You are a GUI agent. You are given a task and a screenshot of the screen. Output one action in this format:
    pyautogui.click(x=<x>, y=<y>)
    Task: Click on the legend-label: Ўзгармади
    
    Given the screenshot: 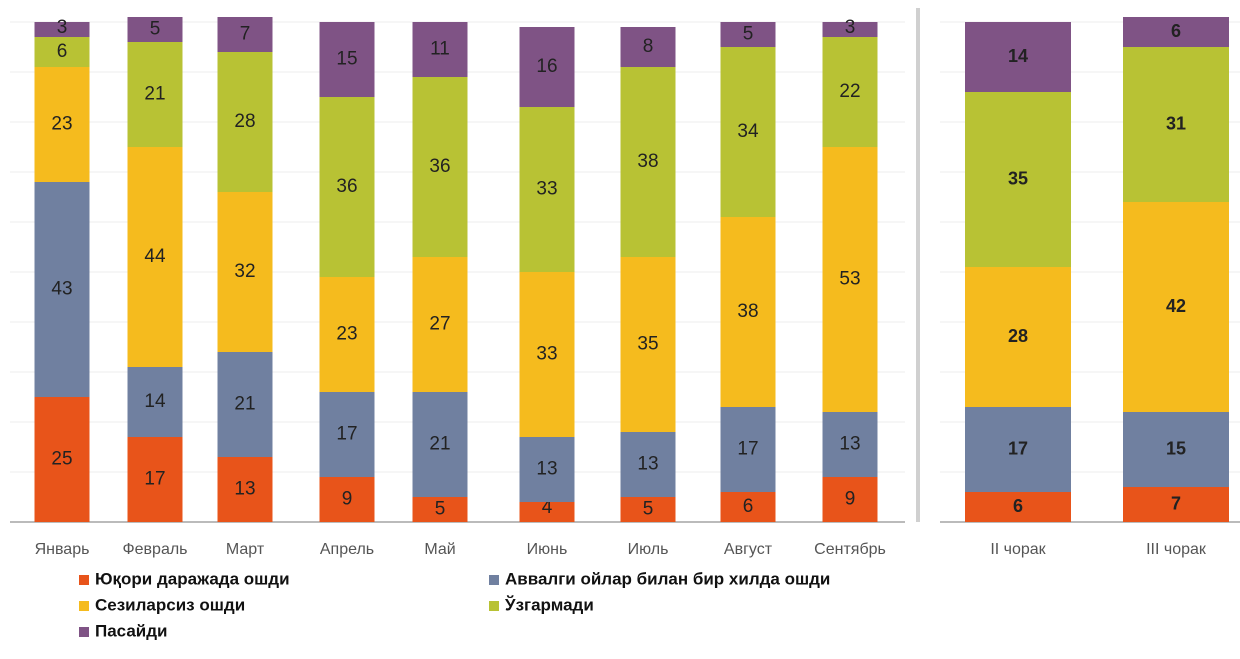 What is the action you would take?
    pyautogui.click(x=549, y=604)
    